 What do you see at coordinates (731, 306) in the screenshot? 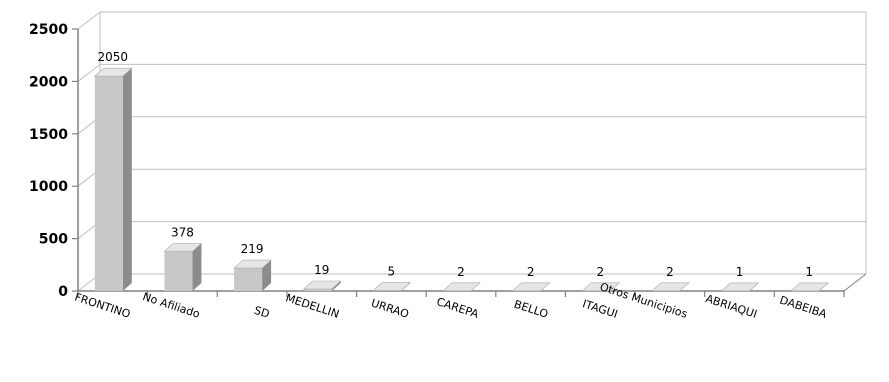
I see `x-tick-label: ABRIAQUI` at bounding box center [731, 306].